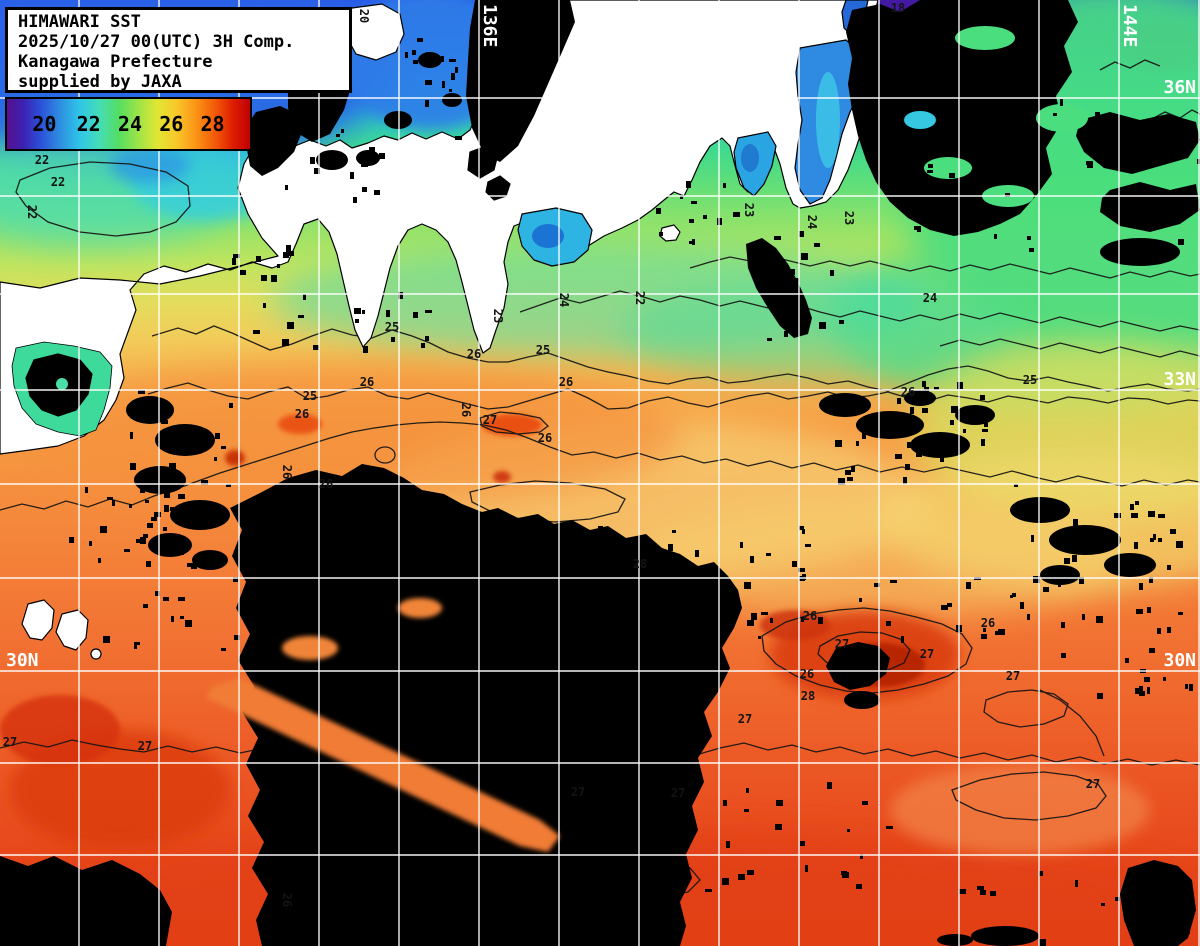  I want to click on contour-label: 20, so click(364, 16).